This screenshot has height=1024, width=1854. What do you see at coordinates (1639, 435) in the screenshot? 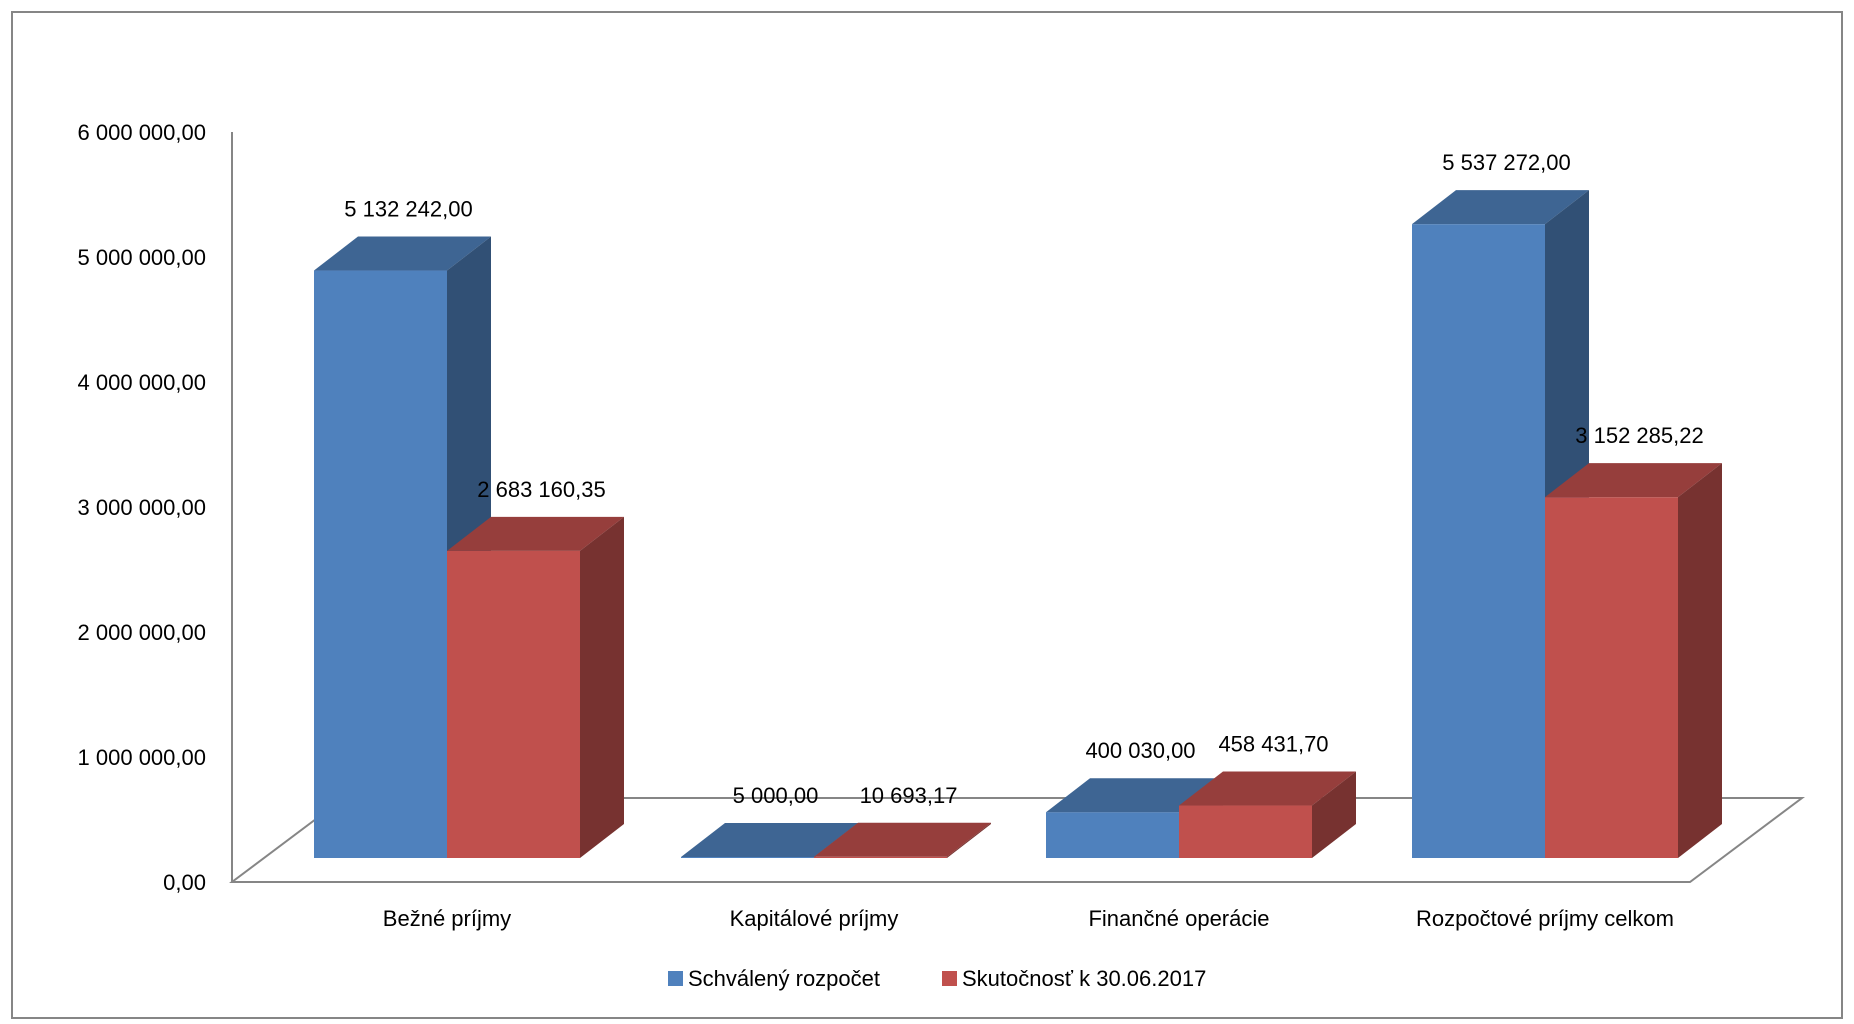
I see `data-label: 3 152 285,22` at bounding box center [1639, 435].